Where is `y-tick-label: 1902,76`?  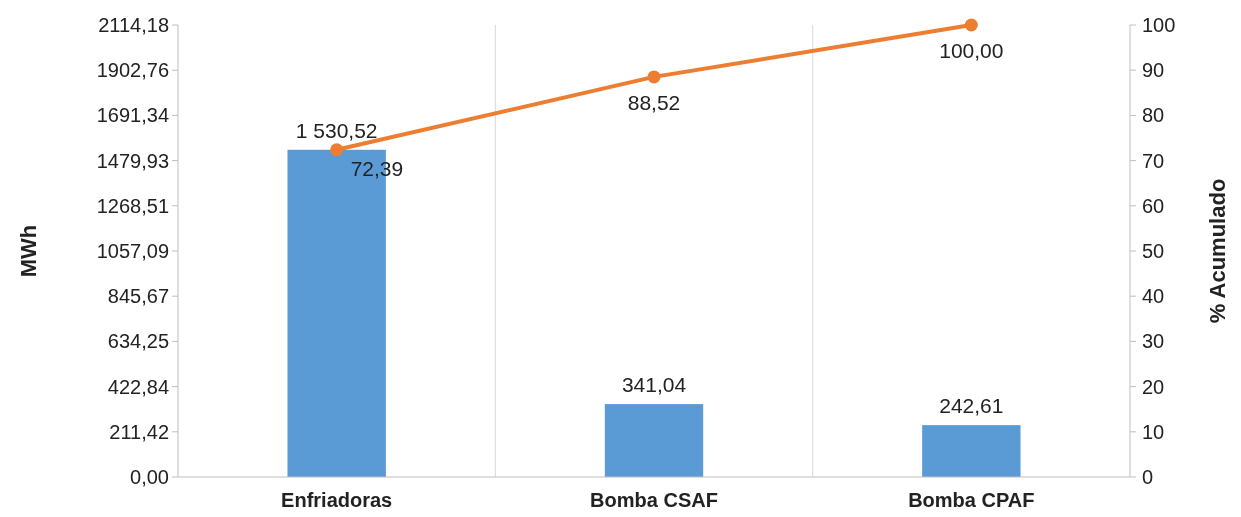 y-tick-label: 1902,76 is located at coordinates (132, 70).